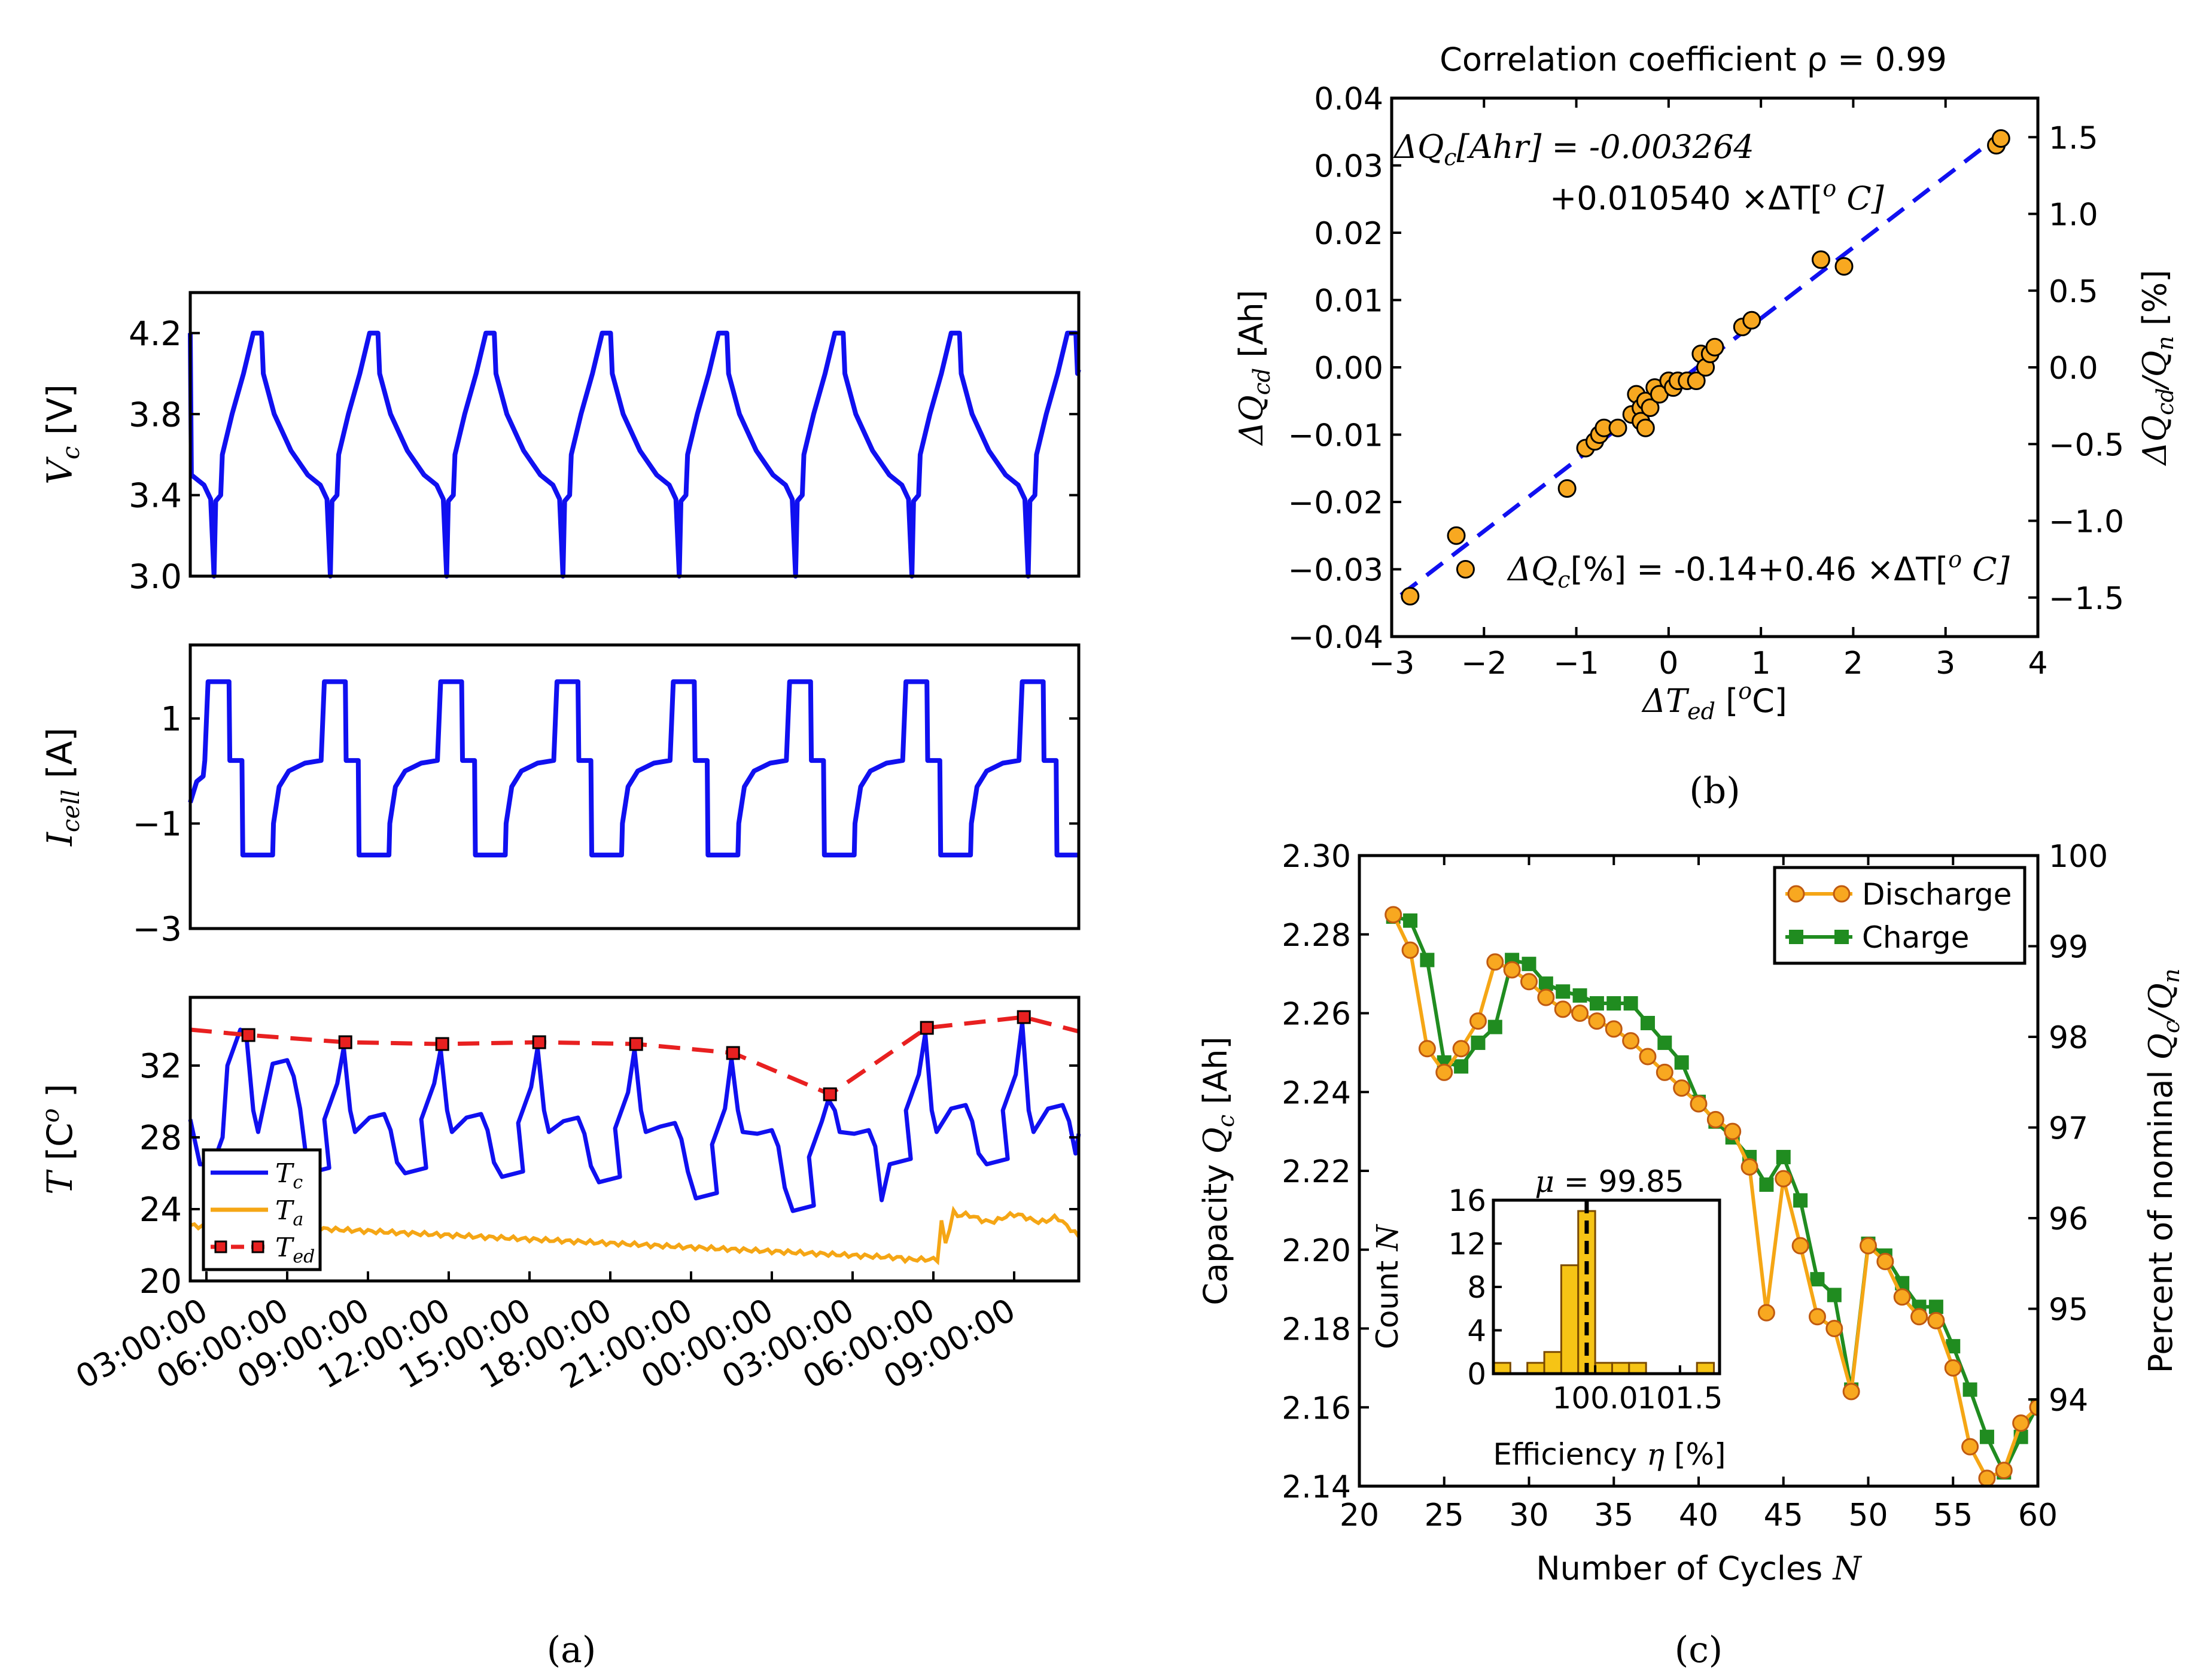  I want to click on y2tick-label: −0.5, so click(2086, 445).